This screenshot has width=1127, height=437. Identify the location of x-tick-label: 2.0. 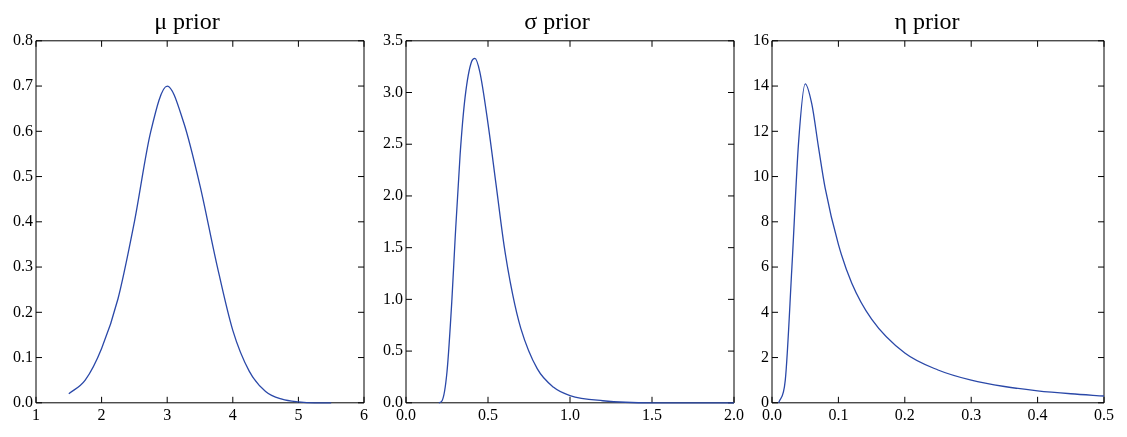
(734, 414).